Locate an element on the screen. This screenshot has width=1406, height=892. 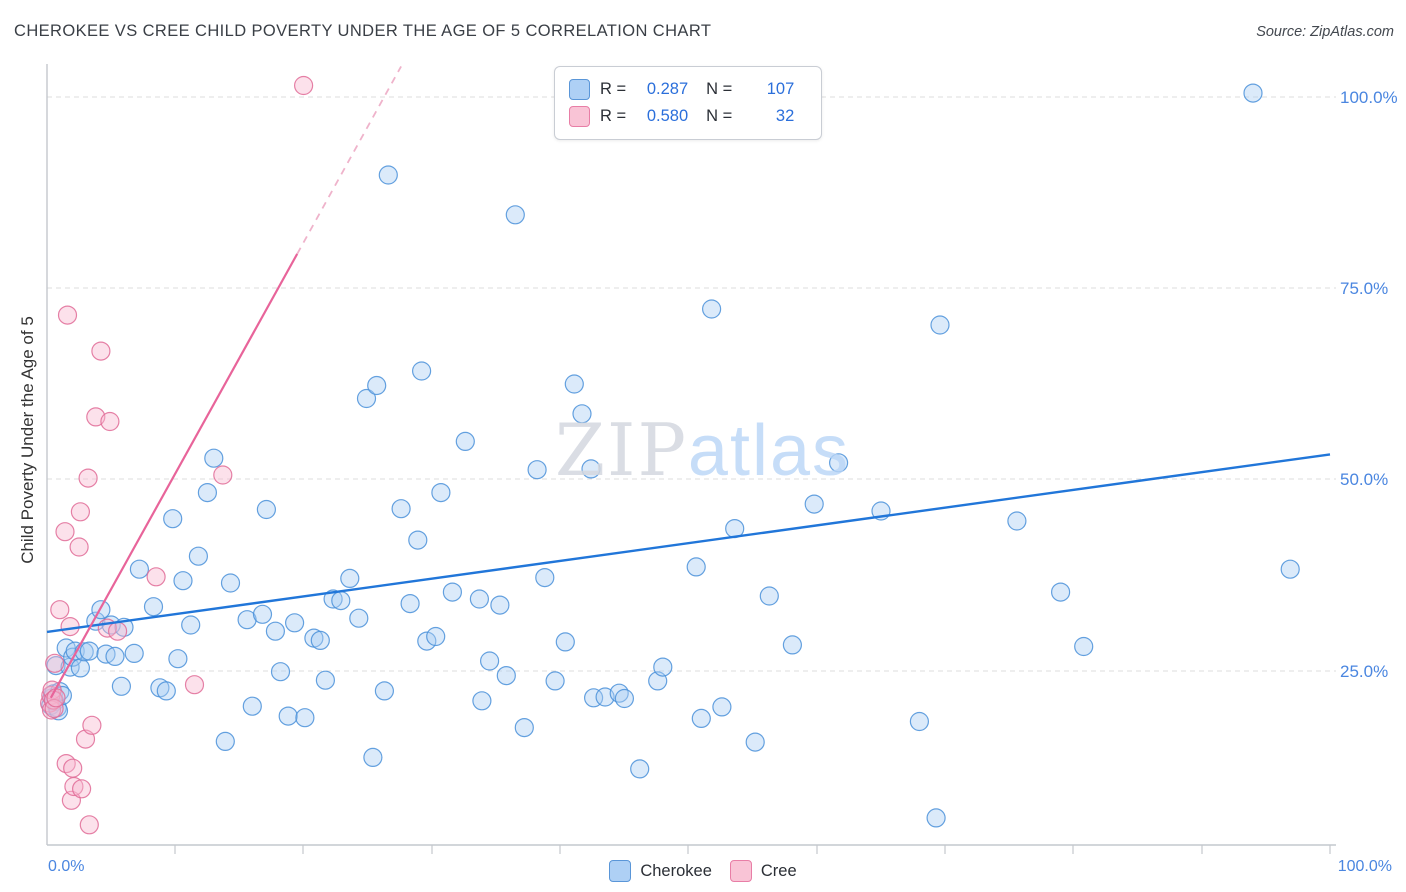
legend-item-cree: Cree is located at coordinates (763, 871).